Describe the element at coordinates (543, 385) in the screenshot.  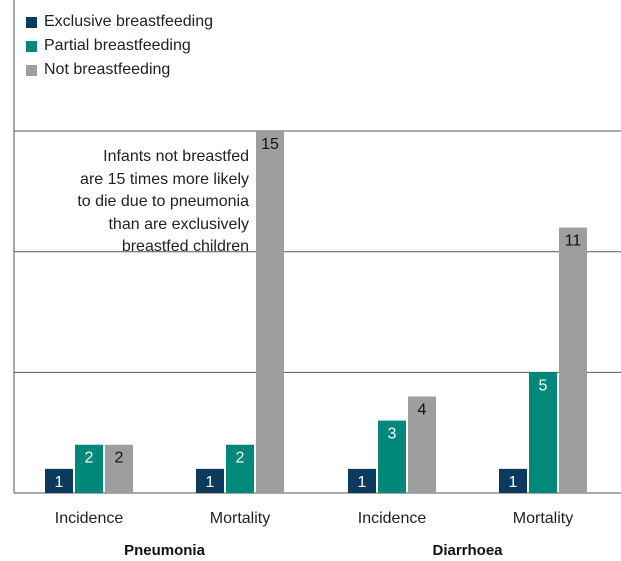
I see `bar-value-label: 5` at that location.